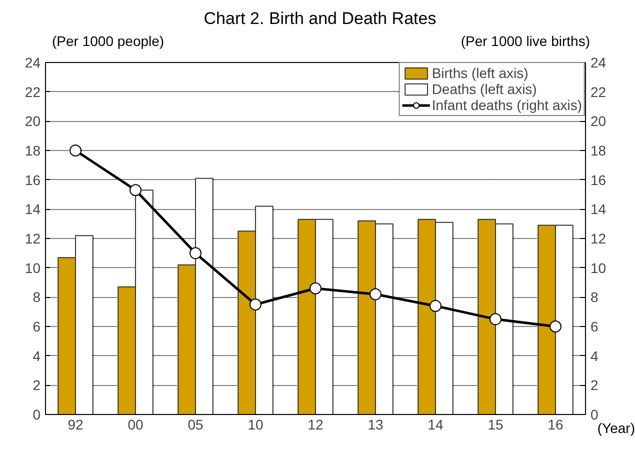 The width and height of the screenshot is (635, 463). Describe the element at coordinates (598, 62) in the screenshot. I see `y2-tick-label: 24` at that location.